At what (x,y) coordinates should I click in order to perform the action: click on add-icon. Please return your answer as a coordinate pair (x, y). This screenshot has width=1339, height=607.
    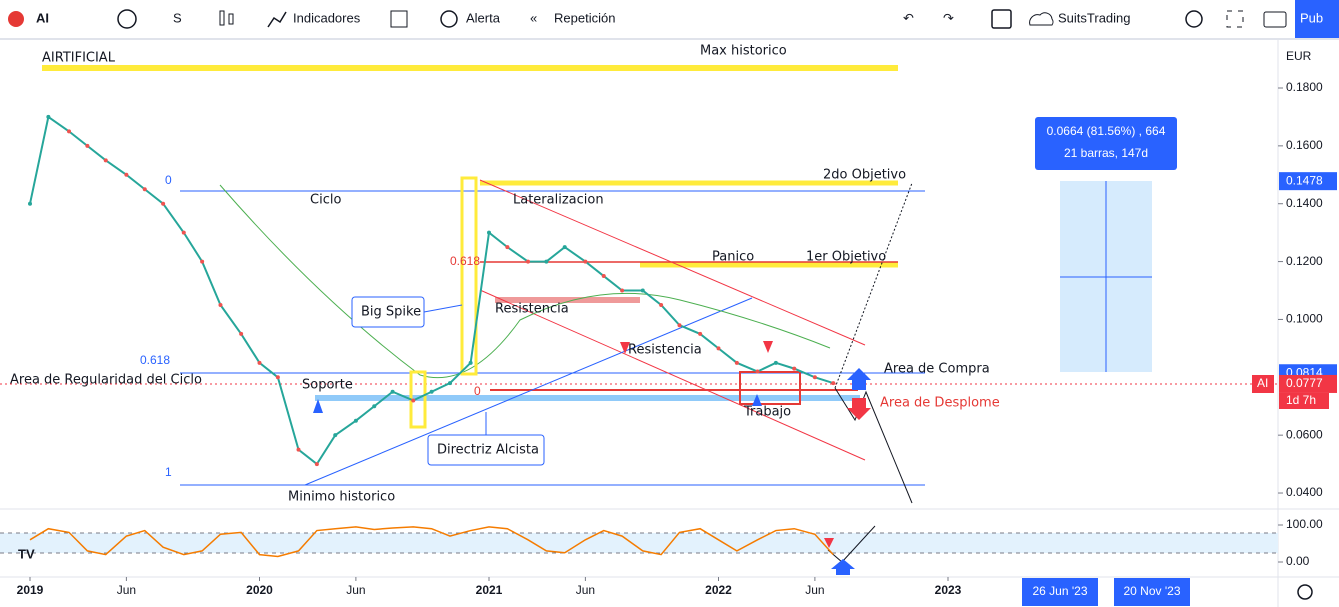
    Looking at the image, I should click on (127, 19).